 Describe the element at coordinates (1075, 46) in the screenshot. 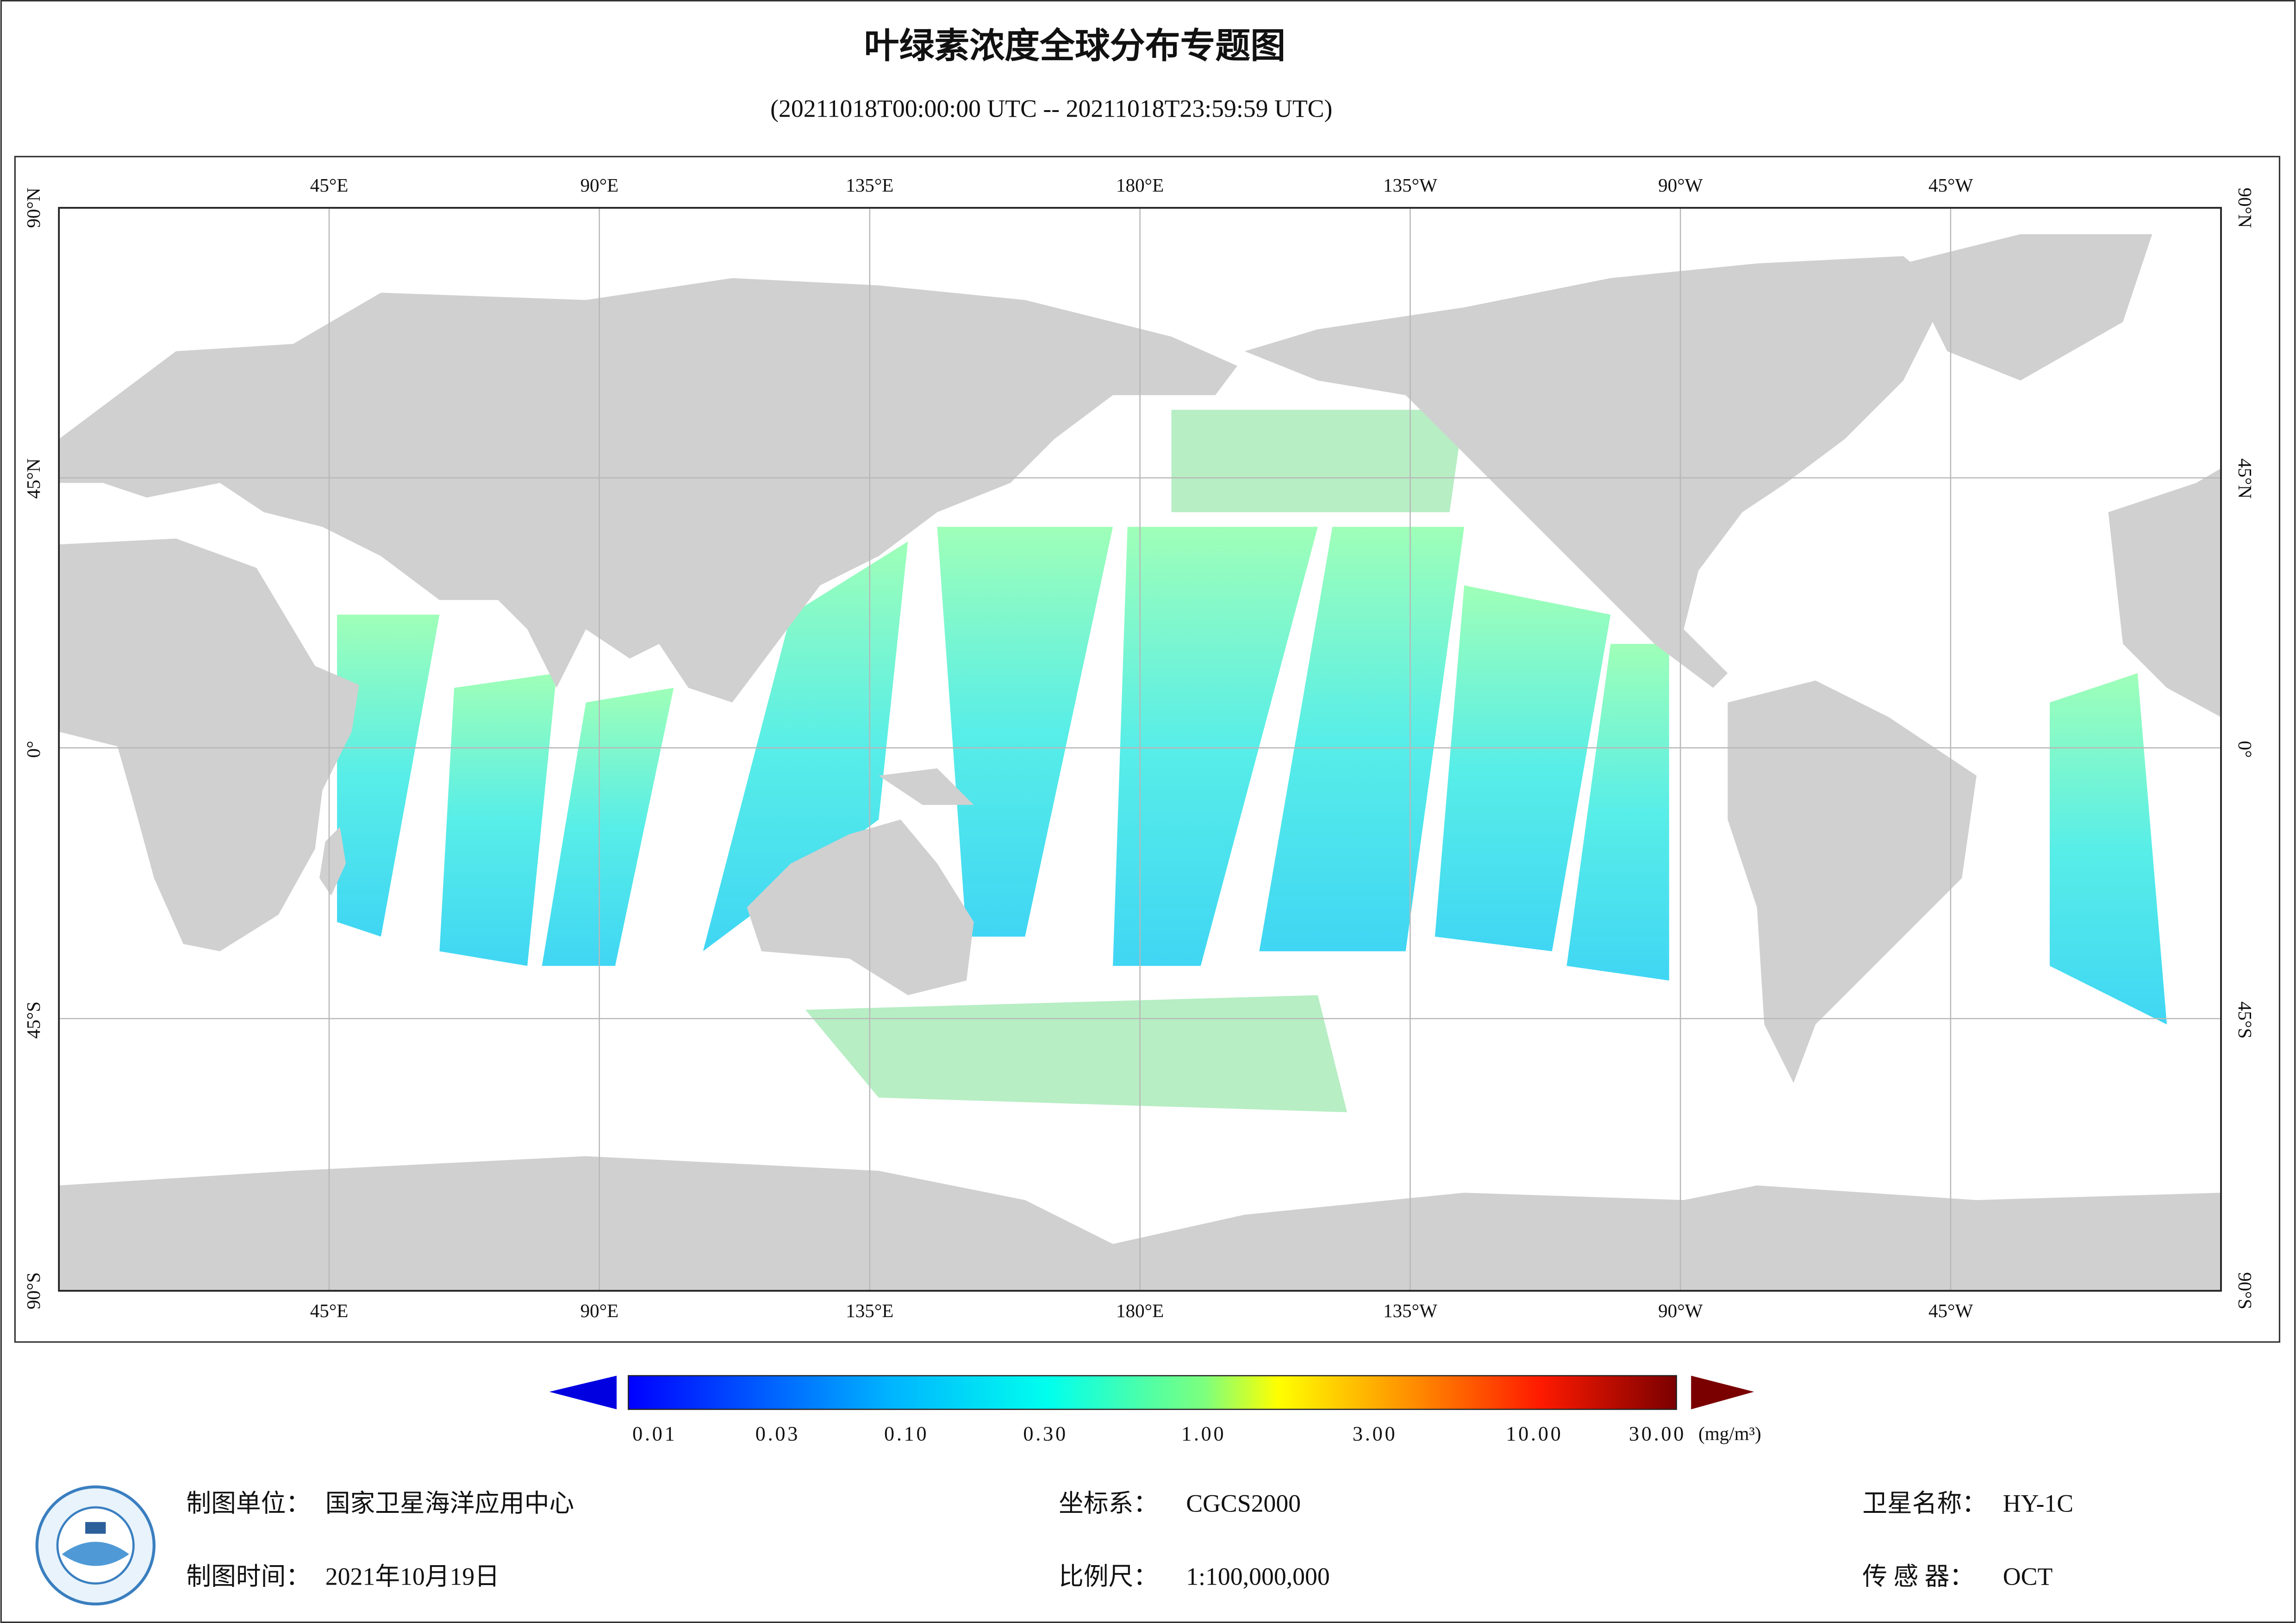

I see `title: 叶绿素浓度全球分布专题图` at that location.